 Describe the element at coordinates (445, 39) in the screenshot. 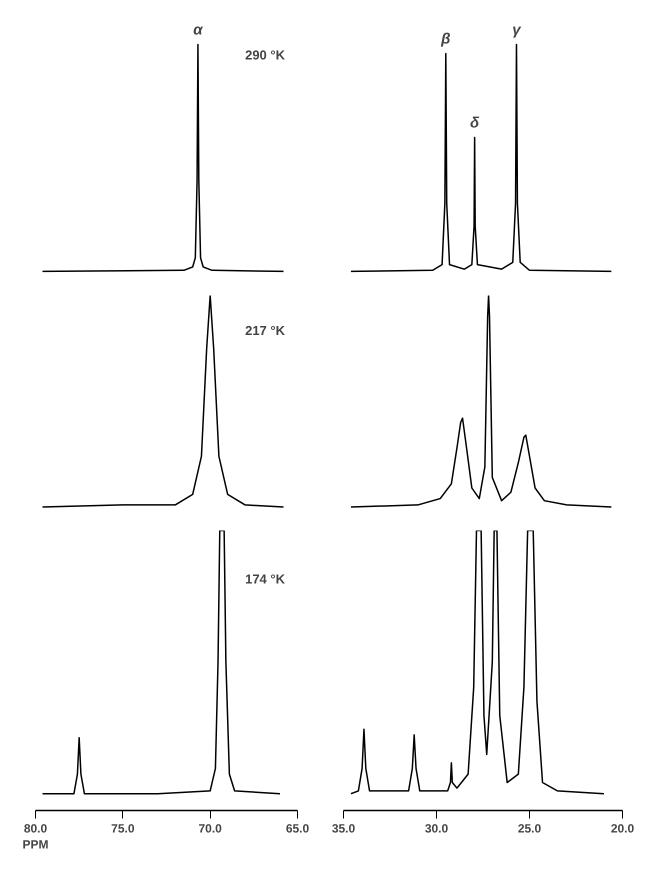

I see `annotation: β` at that location.